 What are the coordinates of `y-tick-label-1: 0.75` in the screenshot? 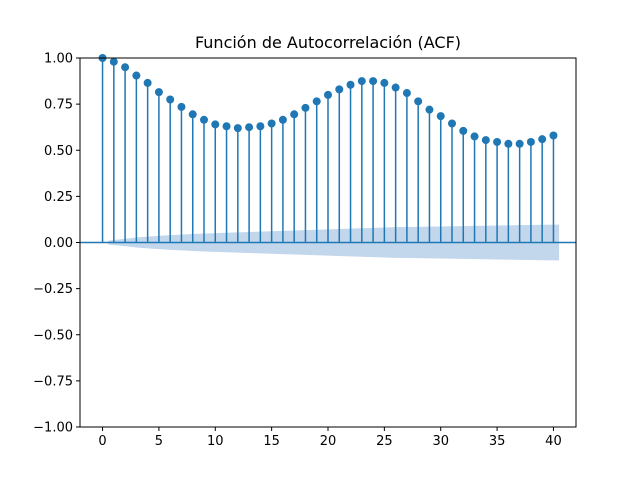 It's located at (58, 105).